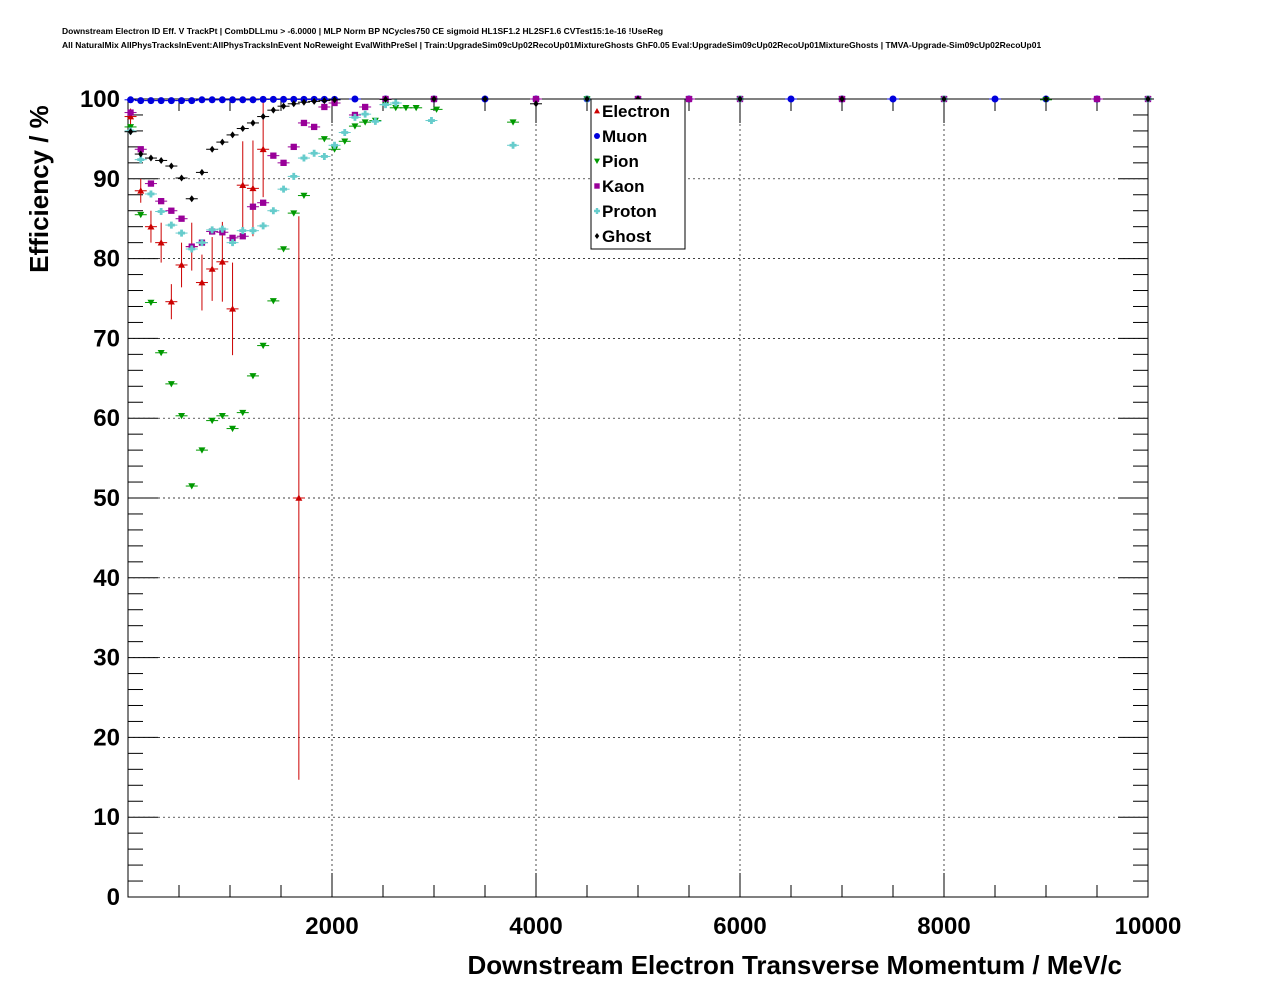  What do you see at coordinates (106, 179) in the screenshot?
I see `y-tick-label: 90` at bounding box center [106, 179].